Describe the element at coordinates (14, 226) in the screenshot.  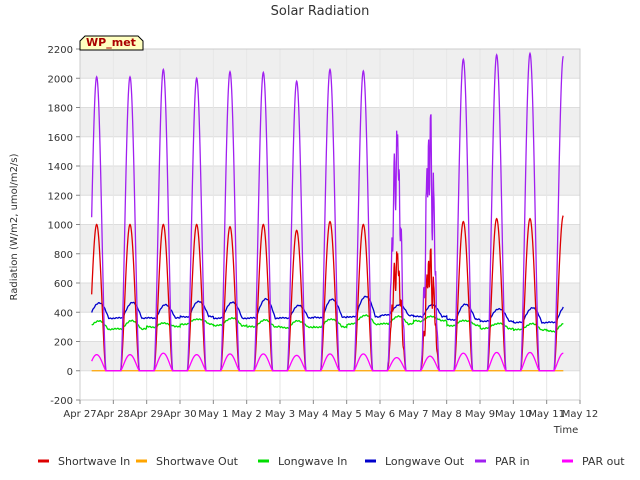
I see `y-axis-label: Radiation (W/m2, umol/m2/s)` at that location.